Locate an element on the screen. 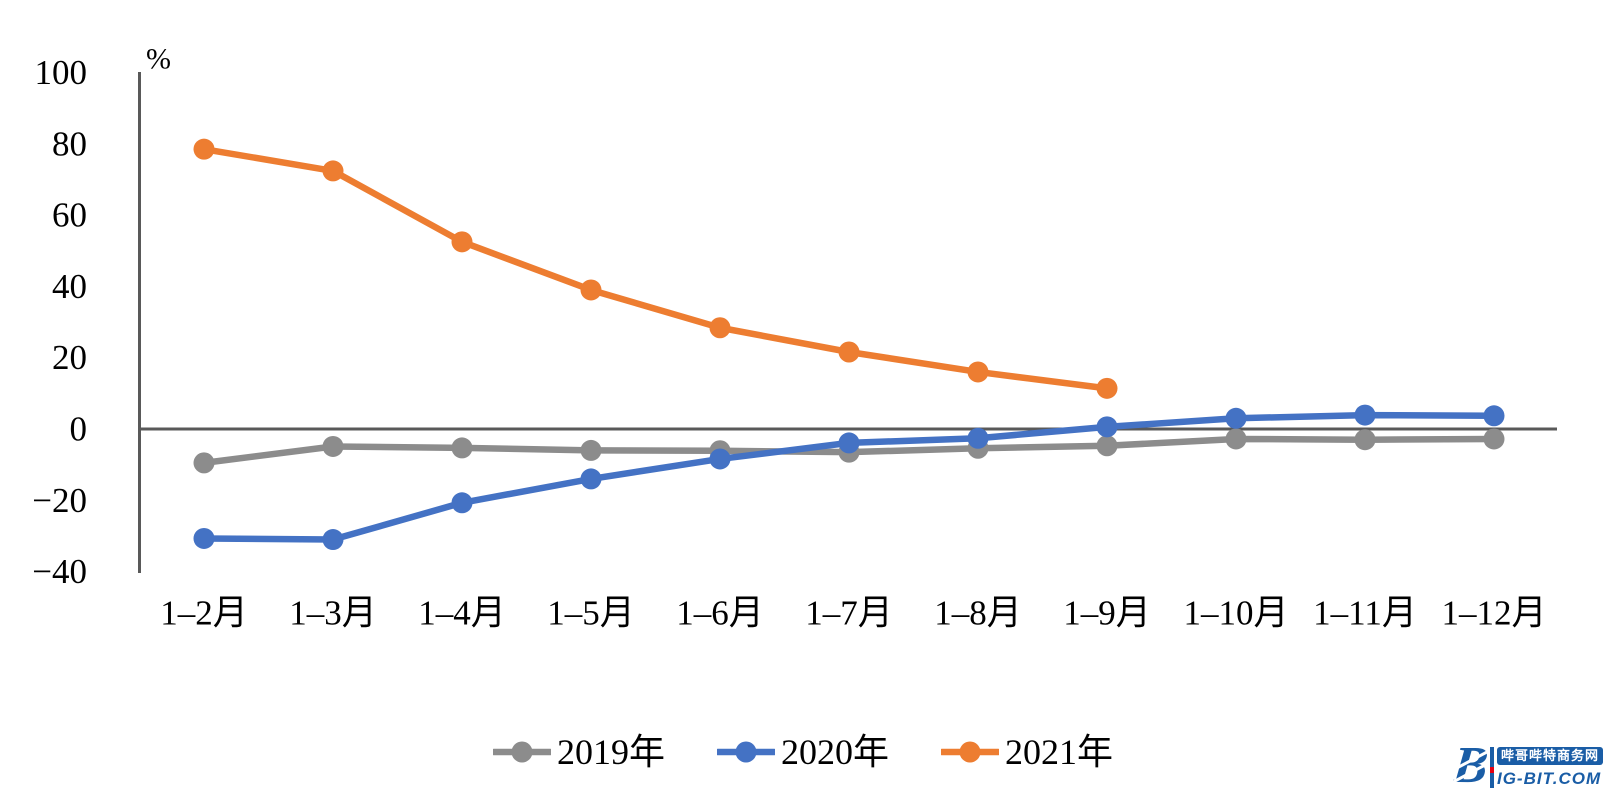  y-tick-label: 20 is located at coordinates (69, 357).